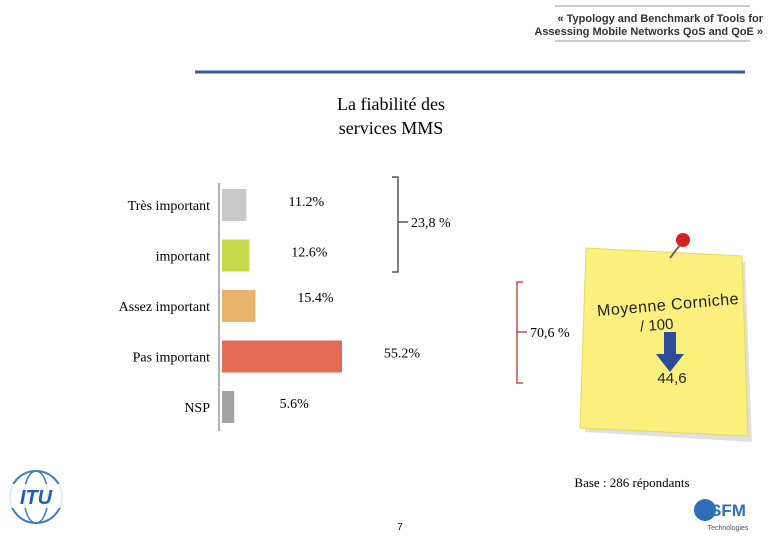  Describe the element at coordinates (183, 257) in the screenshot. I see `category-label: important` at that location.